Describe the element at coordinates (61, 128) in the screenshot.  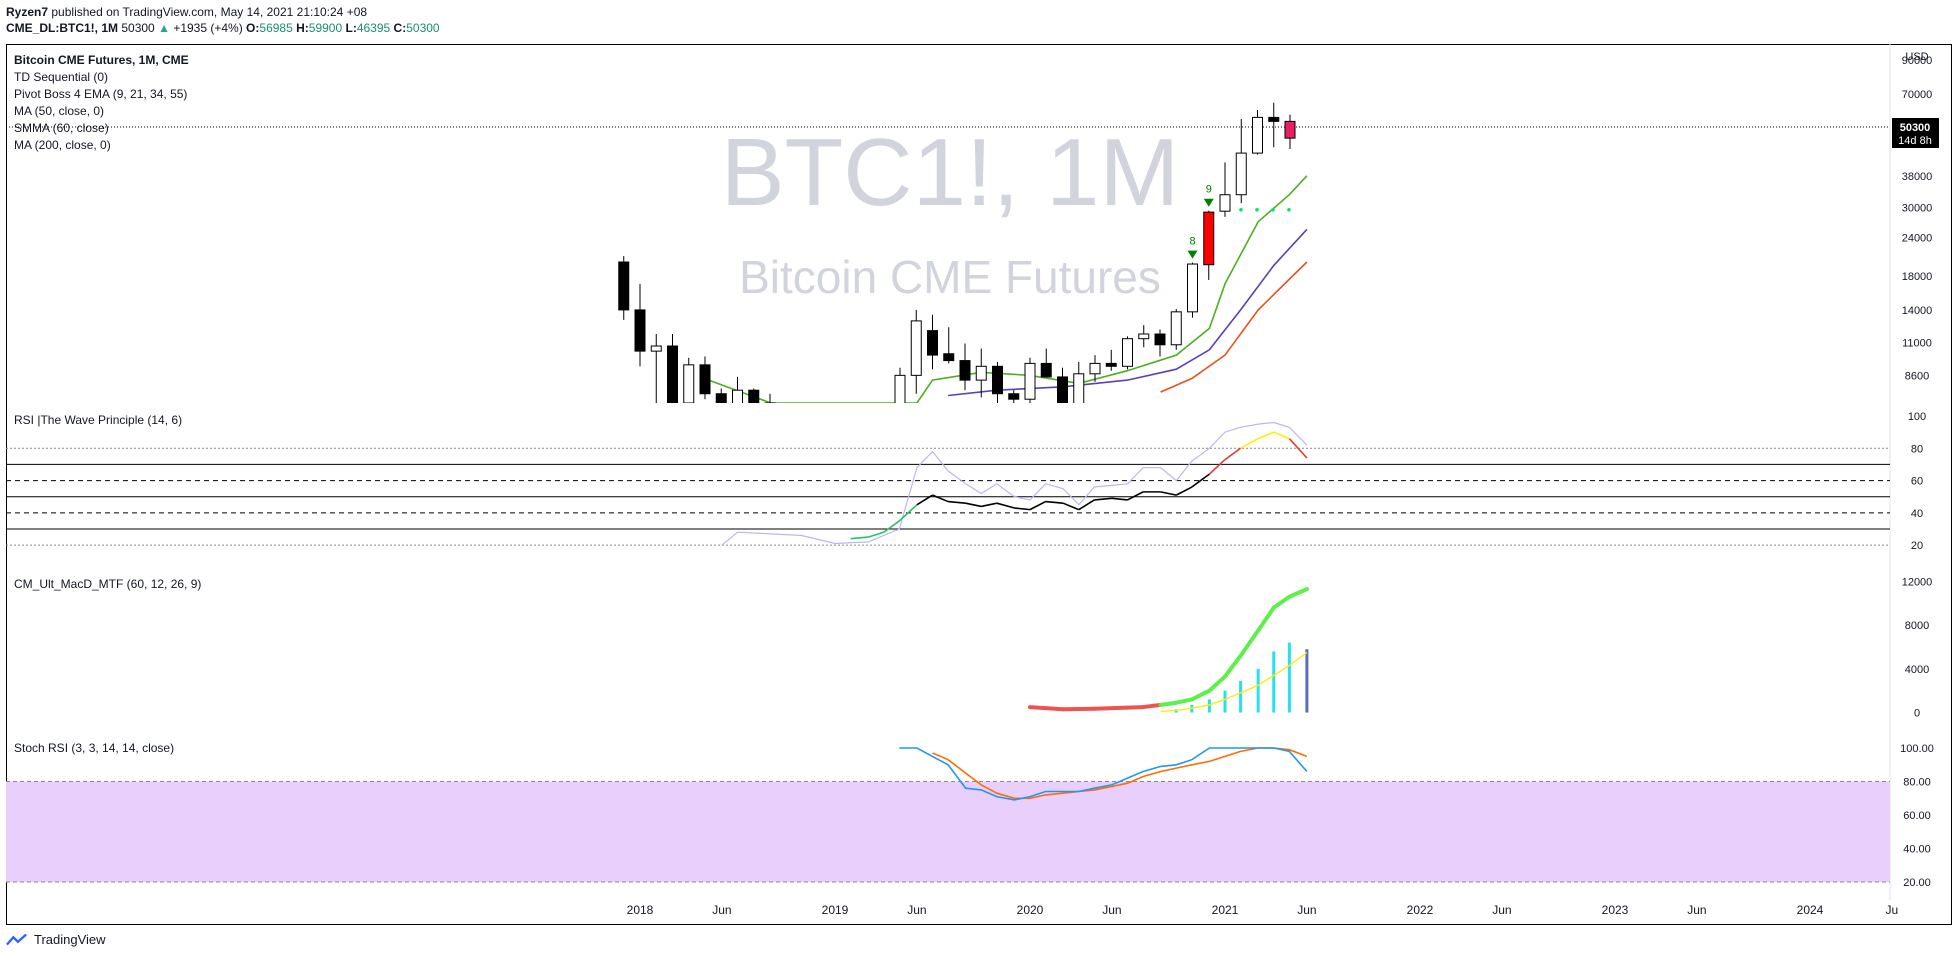
I see `legend-smma60: SMMA (60, close)` at that location.